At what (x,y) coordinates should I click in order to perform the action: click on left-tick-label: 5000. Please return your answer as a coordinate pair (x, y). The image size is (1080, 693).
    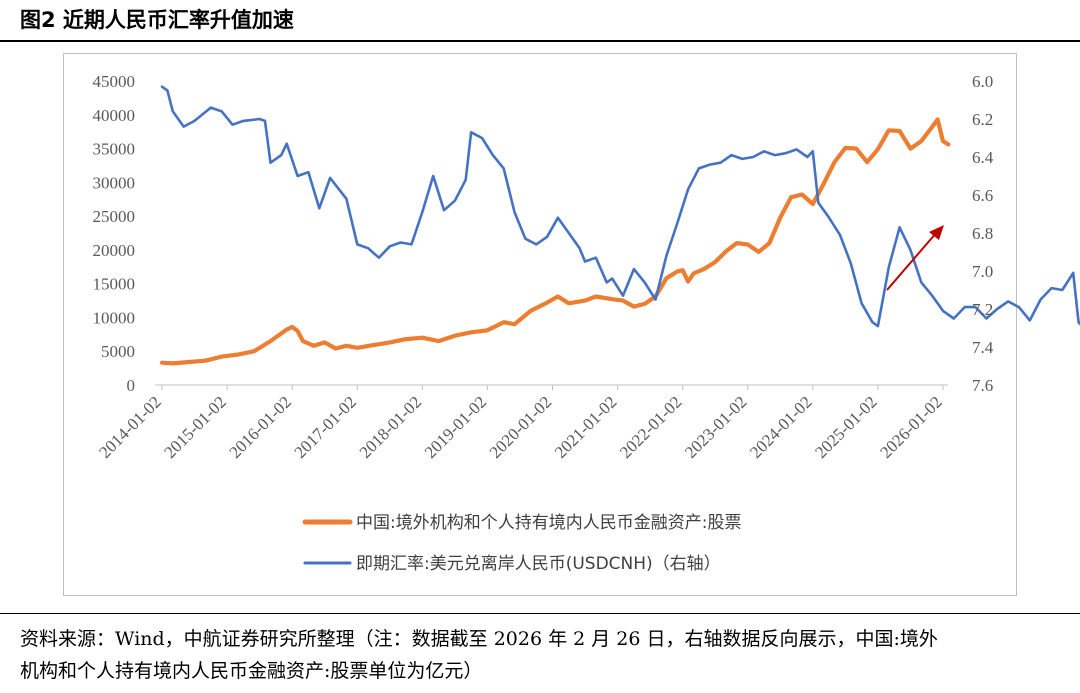
    Looking at the image, I should click on (118, 351).